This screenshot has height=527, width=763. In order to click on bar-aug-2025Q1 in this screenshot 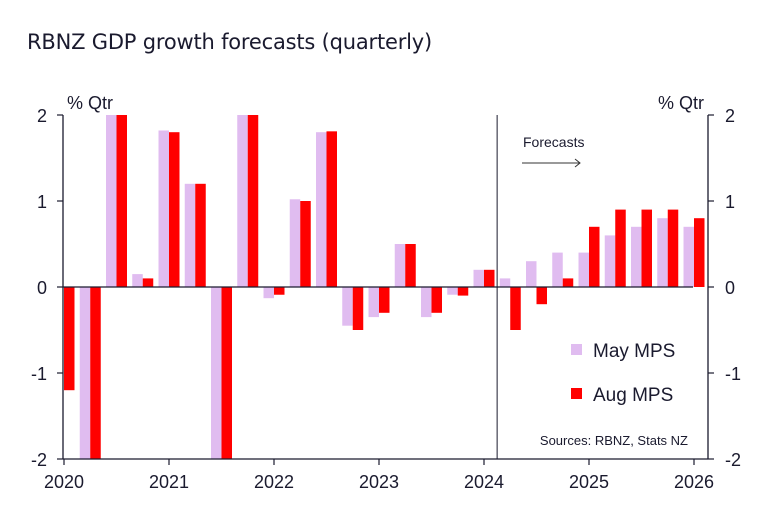, I will do `click(594, 256)`.